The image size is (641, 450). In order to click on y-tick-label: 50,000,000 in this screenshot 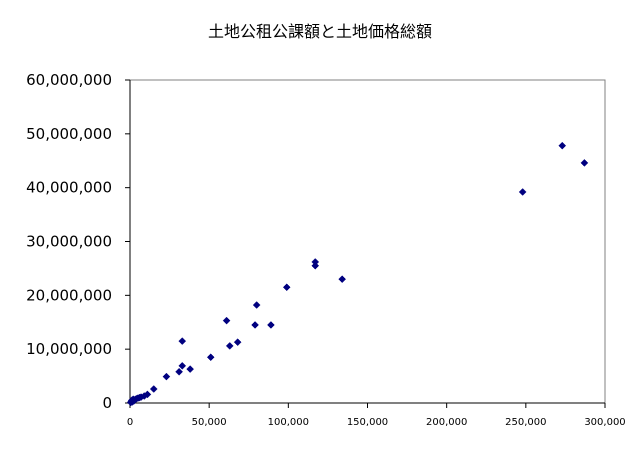, I will do `click(69, 134)`.